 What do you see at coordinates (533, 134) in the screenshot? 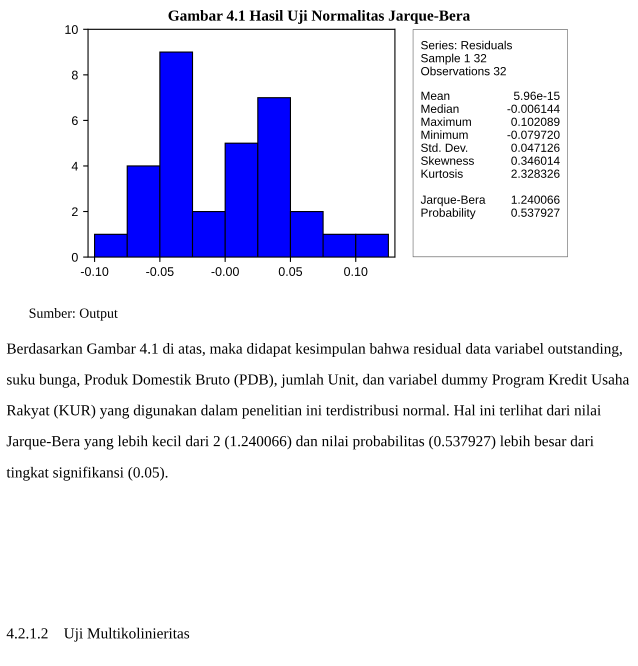
I see `text: -0.079720` at bounding box center [533, 134].